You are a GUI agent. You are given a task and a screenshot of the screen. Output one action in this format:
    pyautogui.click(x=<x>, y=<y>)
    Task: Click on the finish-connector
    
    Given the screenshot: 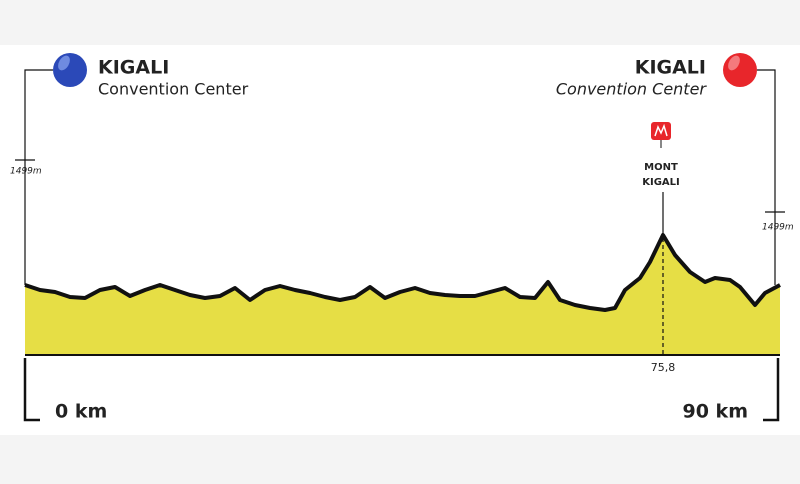 What is the action you would take?
    pyautogui.click(x=766, y=177)
    